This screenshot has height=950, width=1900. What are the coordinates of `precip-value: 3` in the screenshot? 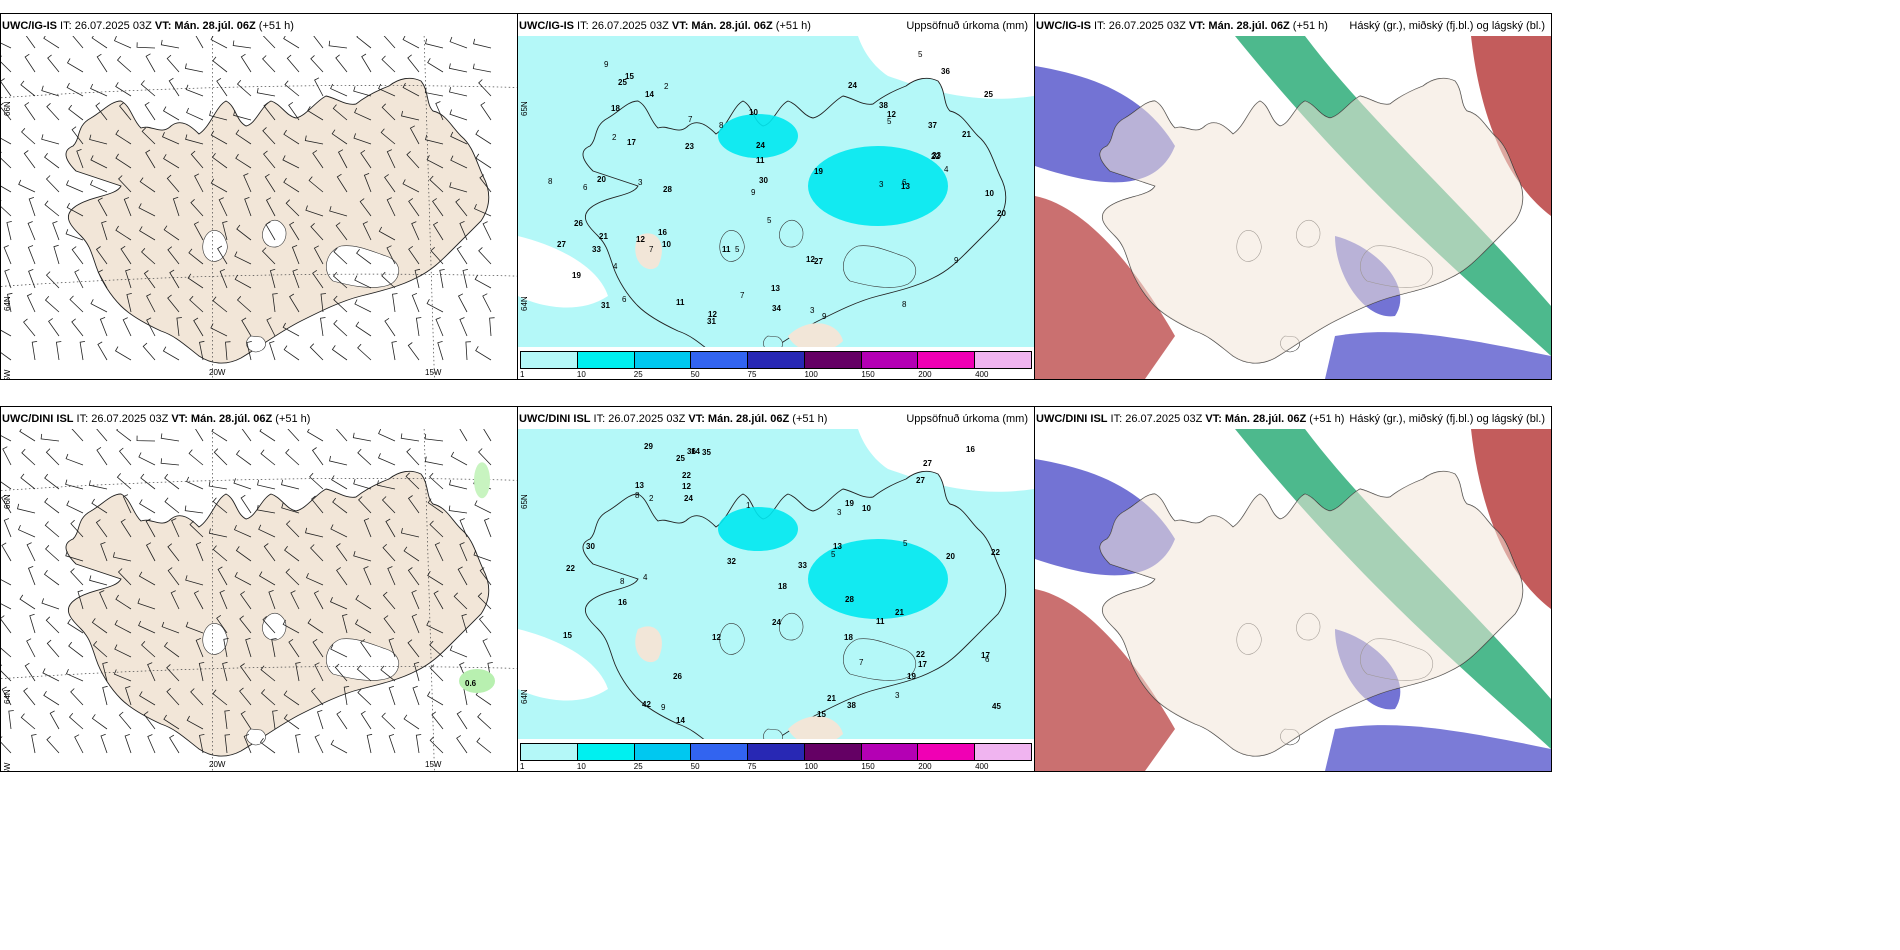 It's located at (897, 695).